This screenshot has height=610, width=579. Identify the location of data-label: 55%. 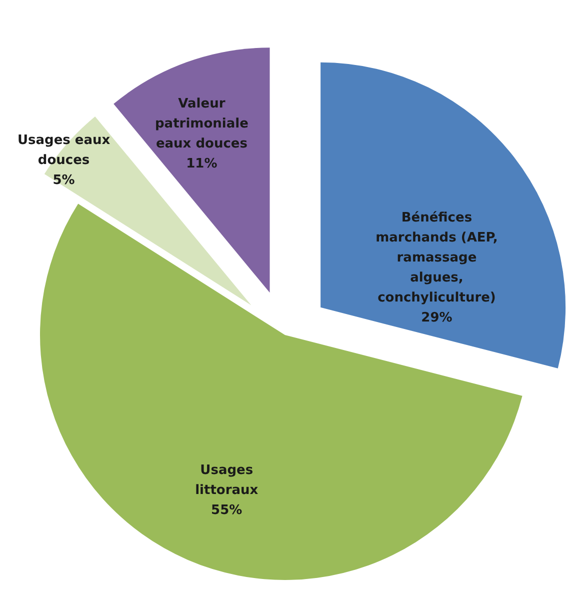
(226, 510).